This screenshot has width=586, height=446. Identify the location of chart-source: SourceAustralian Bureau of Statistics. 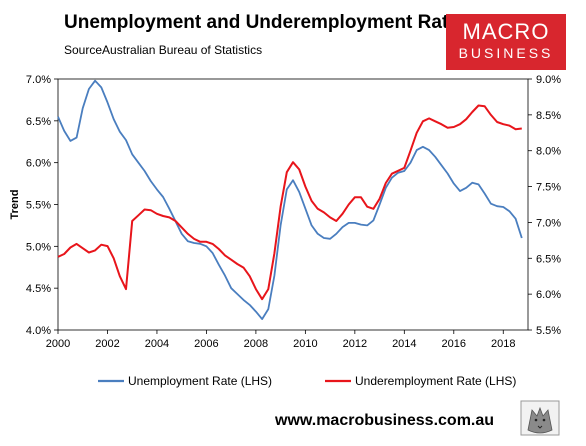
(163, 50).